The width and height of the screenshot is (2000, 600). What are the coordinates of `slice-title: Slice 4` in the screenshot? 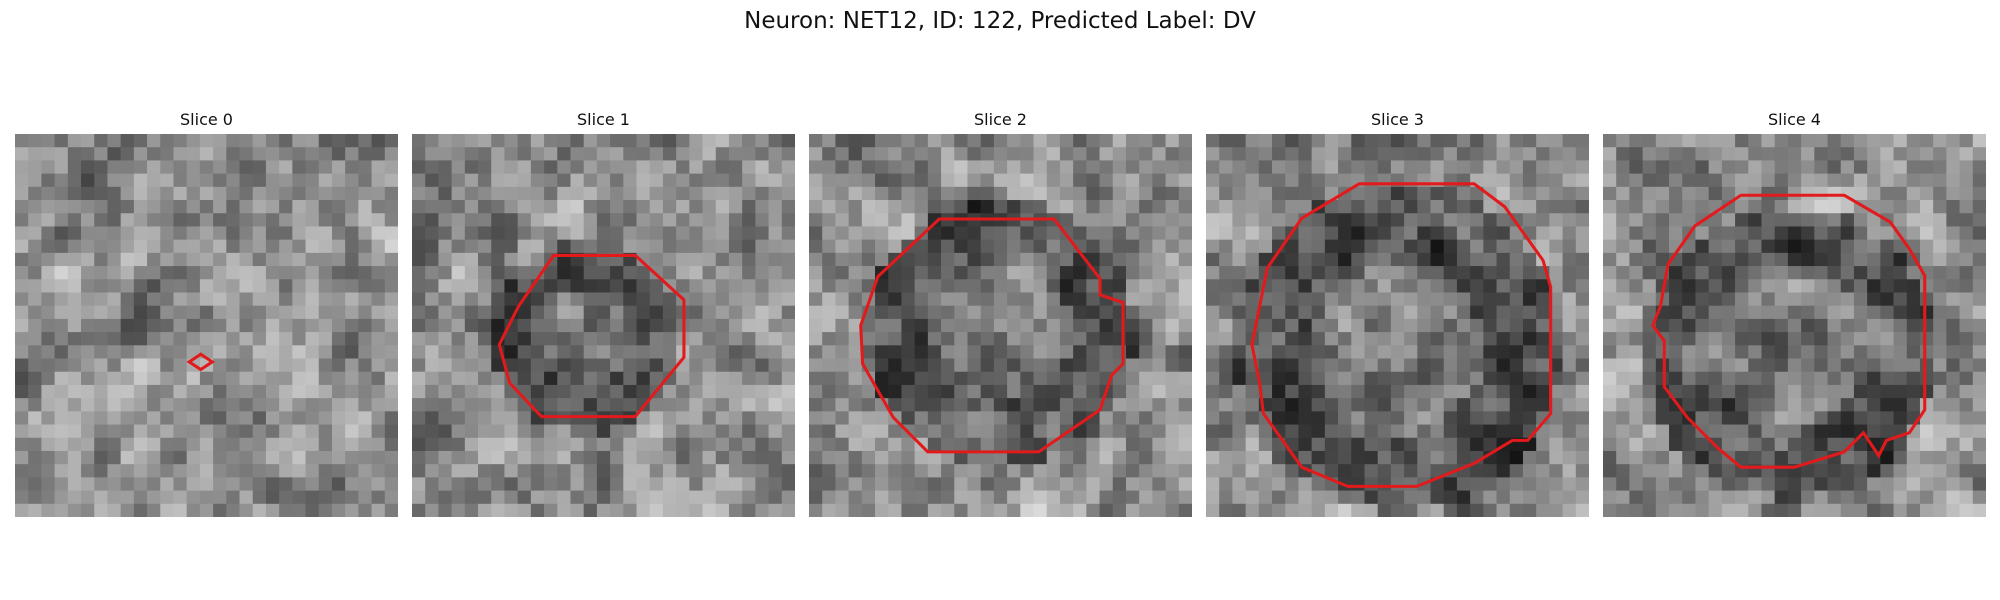 It's located at (1794, 119).